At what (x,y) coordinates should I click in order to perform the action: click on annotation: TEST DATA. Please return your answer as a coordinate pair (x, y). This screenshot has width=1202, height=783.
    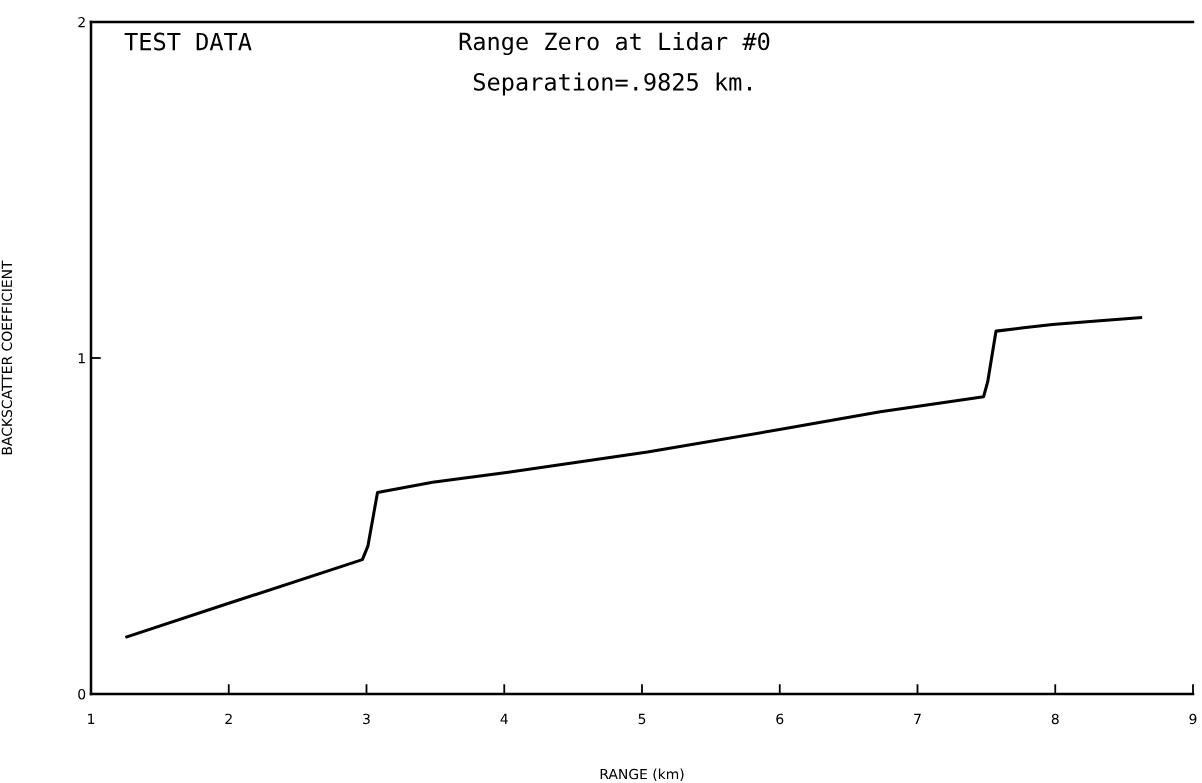
    Looking at the image, I should click on (188, 41).